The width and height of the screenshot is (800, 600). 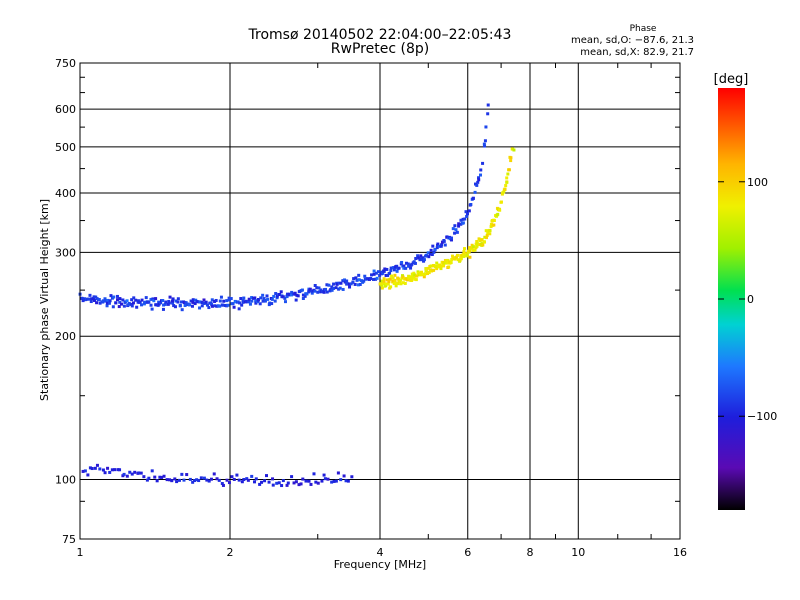 I want to click on y-tick-label: 400, so click(x=65, y=193).